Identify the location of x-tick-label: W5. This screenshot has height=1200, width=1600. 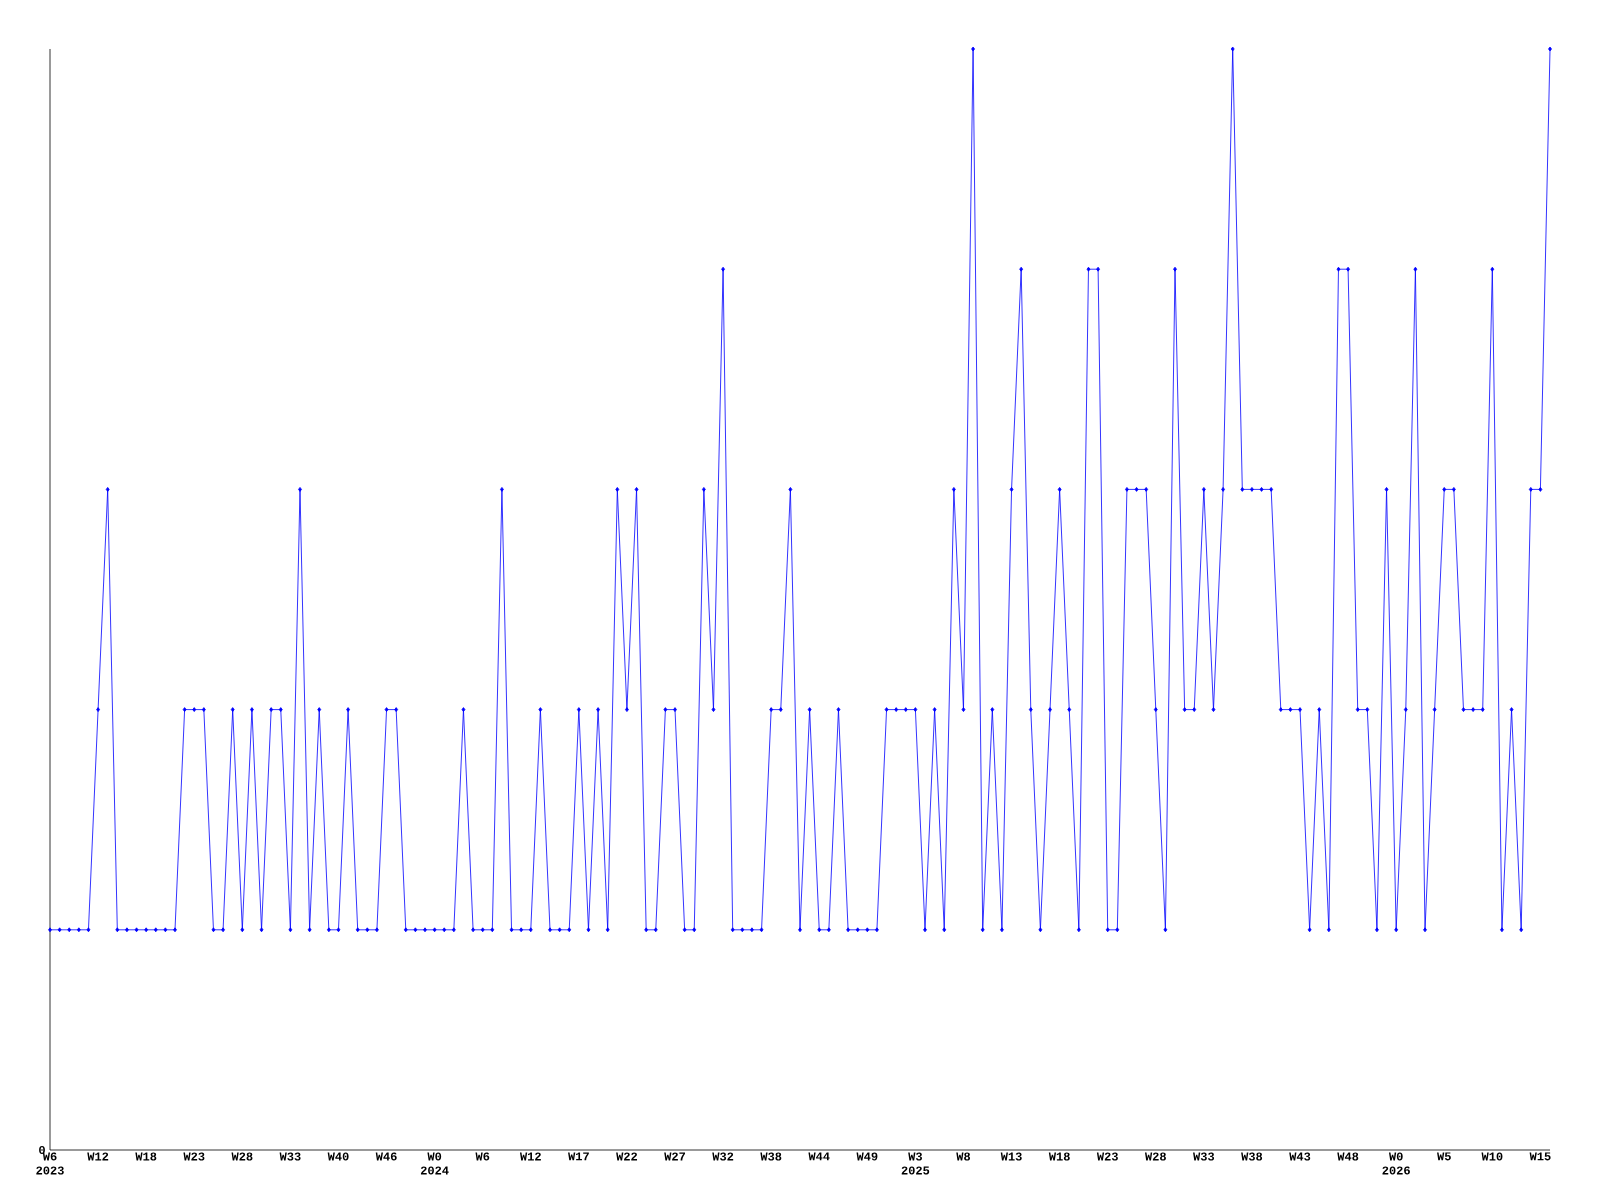
(1444, 1156).